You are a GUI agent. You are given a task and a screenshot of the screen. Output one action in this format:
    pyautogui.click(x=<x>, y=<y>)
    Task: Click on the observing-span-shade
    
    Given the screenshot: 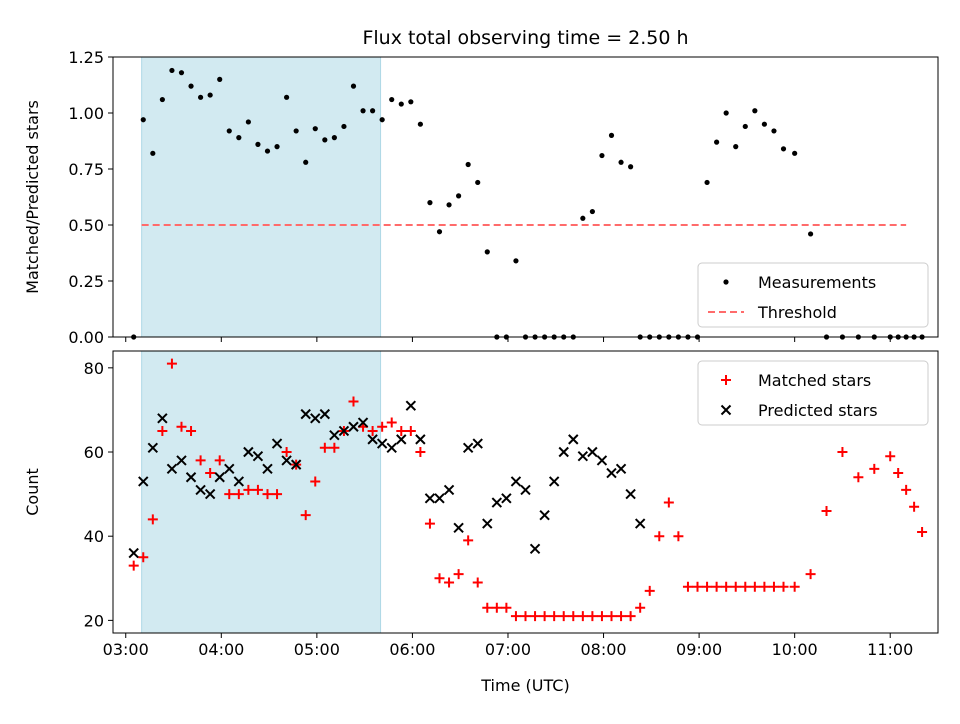 What is the action you would take?
    pyautogui.click(x=261, y=197)
    